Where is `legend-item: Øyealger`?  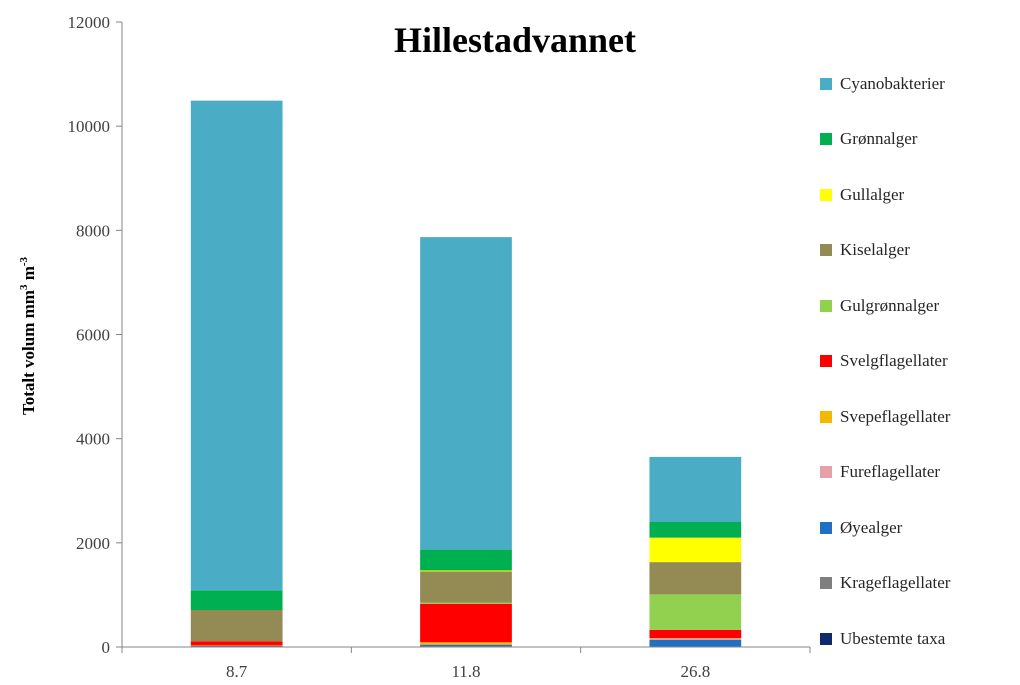
legend-item: Øyealger is located at coordinates (885, 528).